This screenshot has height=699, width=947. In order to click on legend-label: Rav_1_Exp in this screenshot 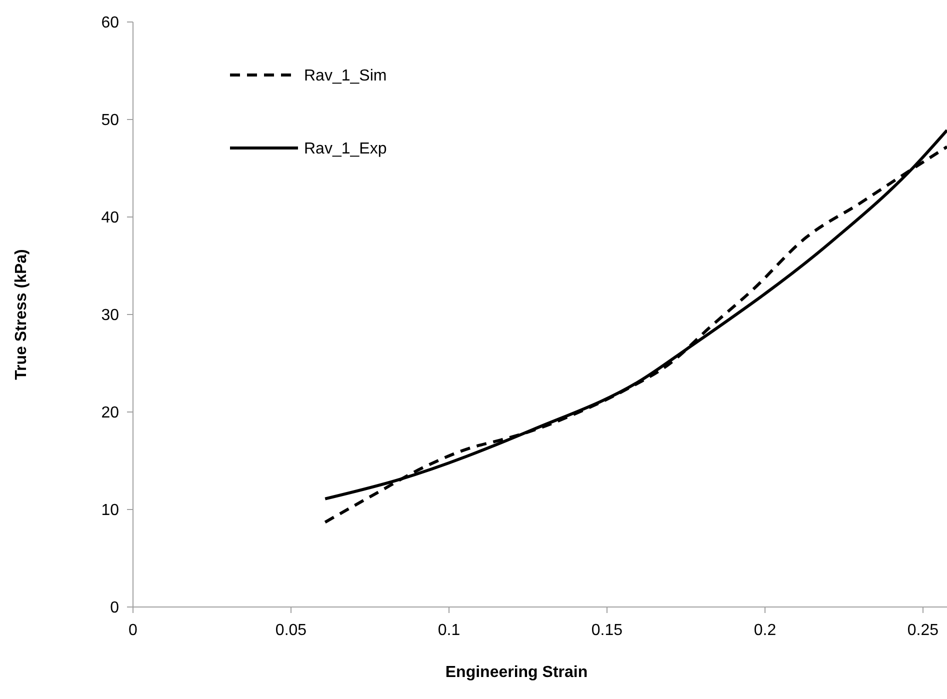, I will do `click(345, 149)`.